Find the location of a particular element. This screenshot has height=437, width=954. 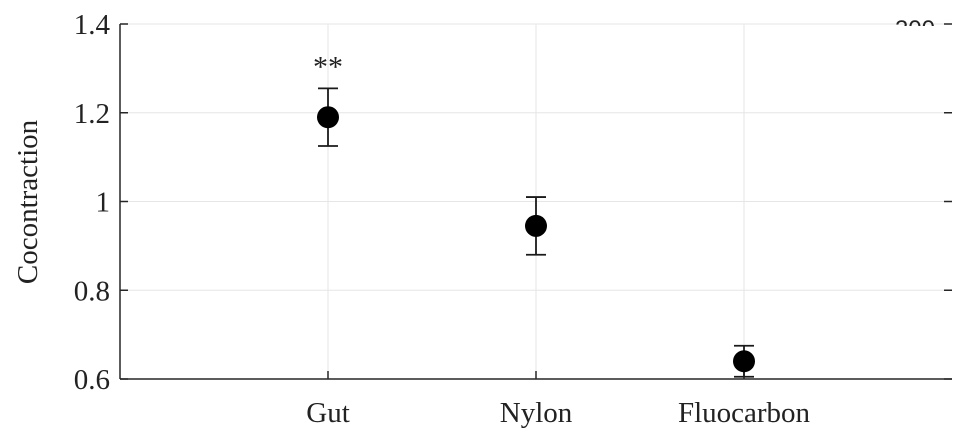

y-axis-label: Cocontraction is located at coordinates (28, 201).